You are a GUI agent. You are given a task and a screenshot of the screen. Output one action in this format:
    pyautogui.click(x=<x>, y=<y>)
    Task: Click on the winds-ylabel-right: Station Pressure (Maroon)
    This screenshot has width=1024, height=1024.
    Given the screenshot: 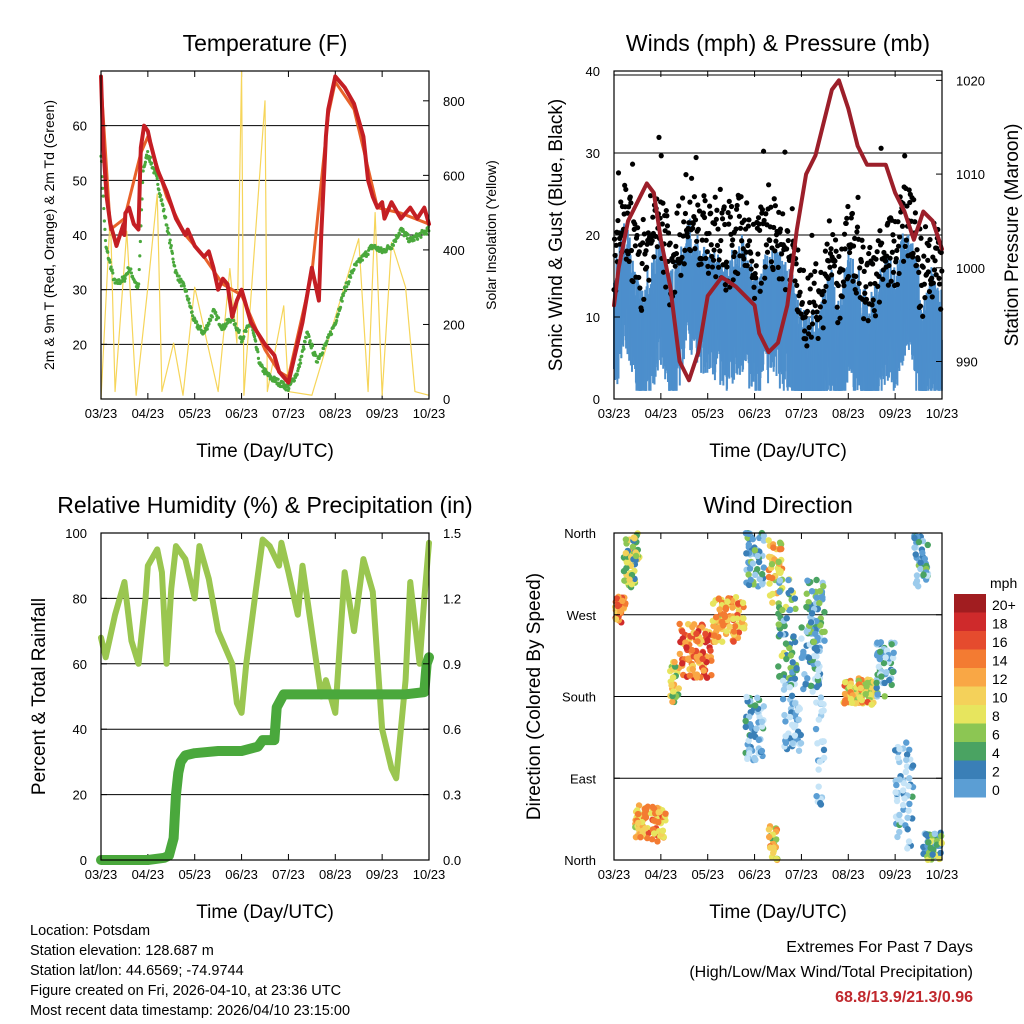 What is the action you would take?
    pyautogui.click(x=1012, y=235)
    